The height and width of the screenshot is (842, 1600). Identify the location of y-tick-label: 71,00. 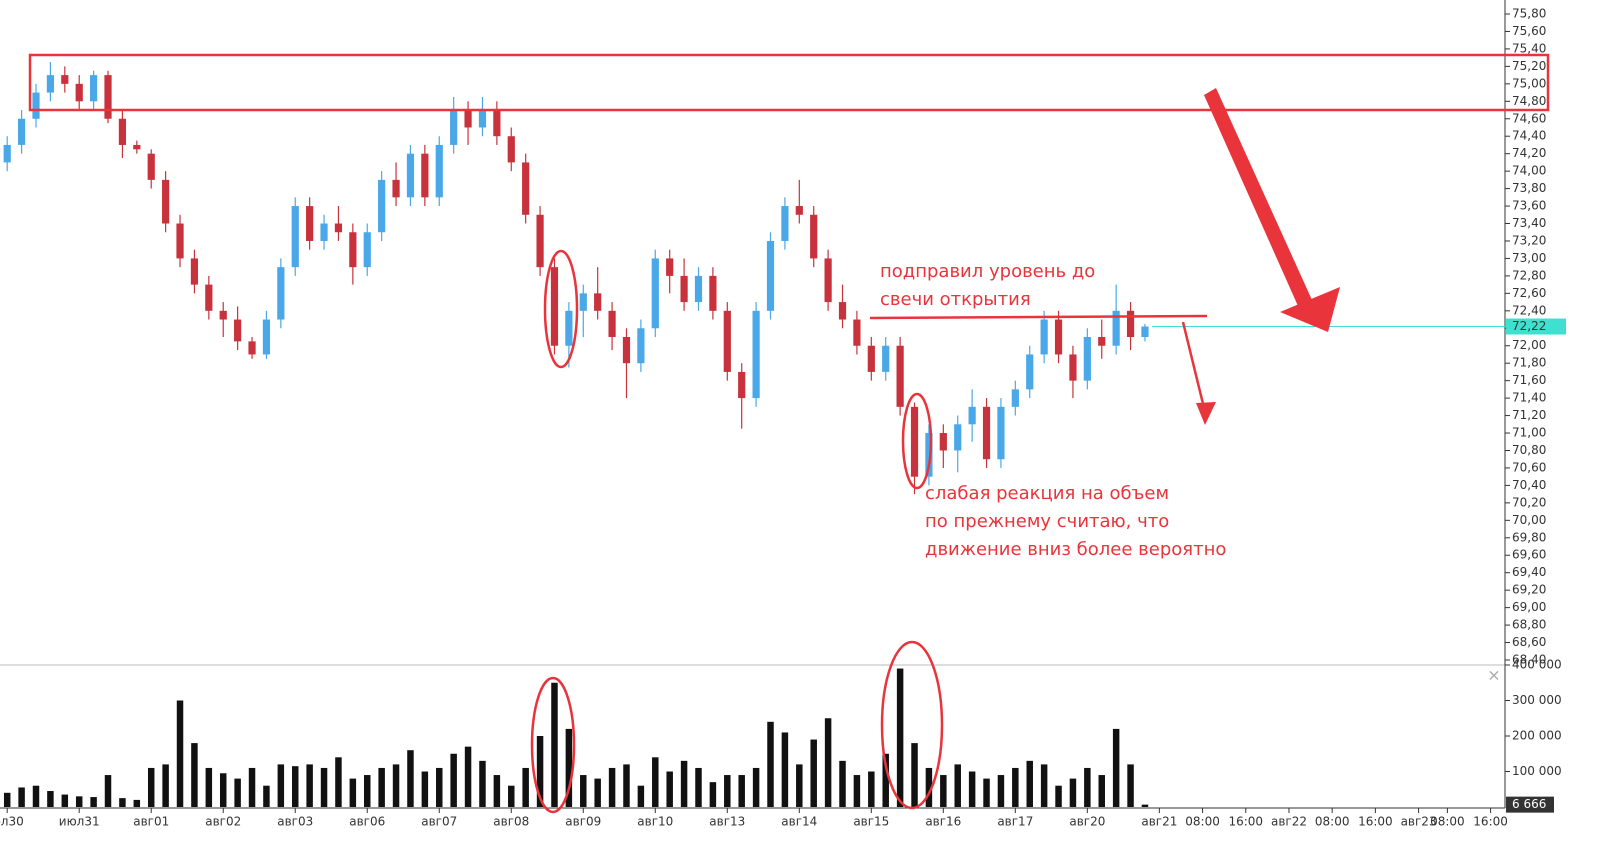
(1529, 433).